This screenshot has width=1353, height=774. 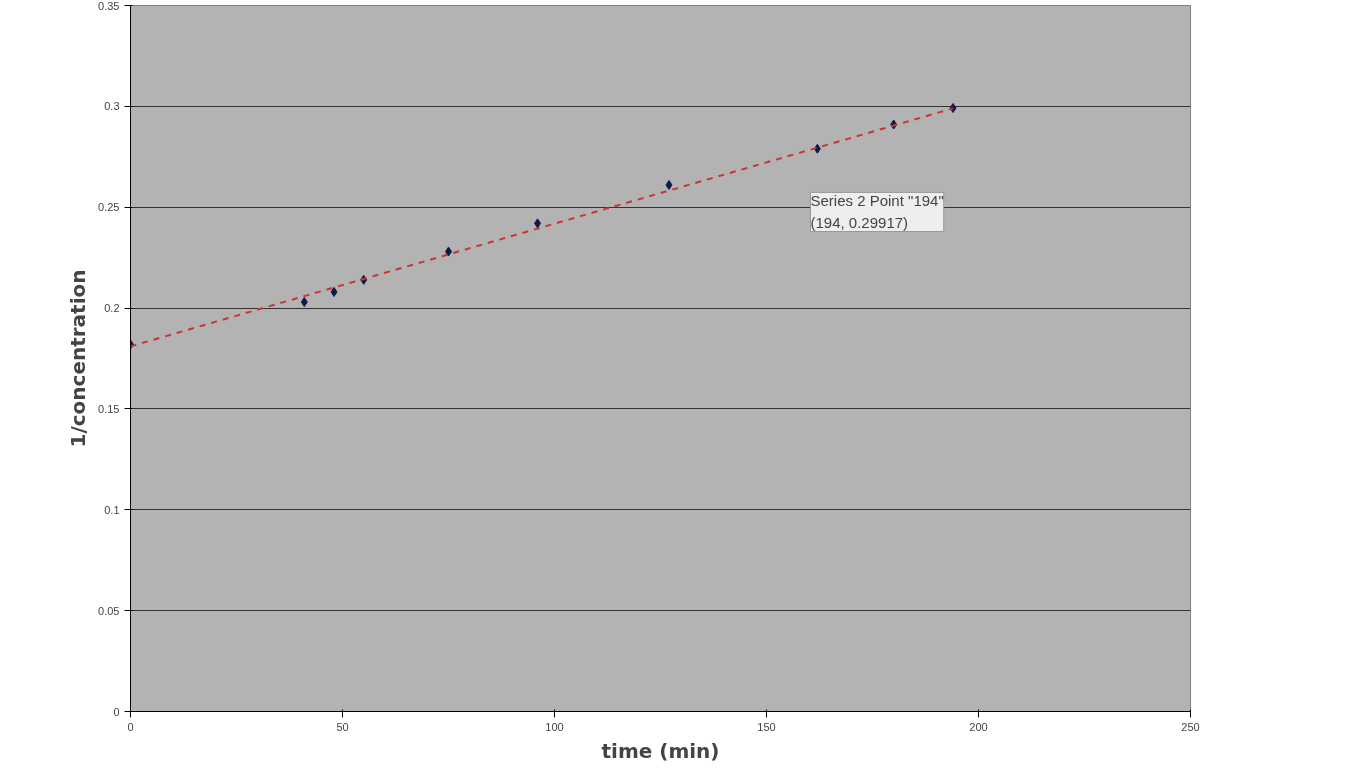 I want to click on x-tick-label: 250, so click(x=1190, y=726).